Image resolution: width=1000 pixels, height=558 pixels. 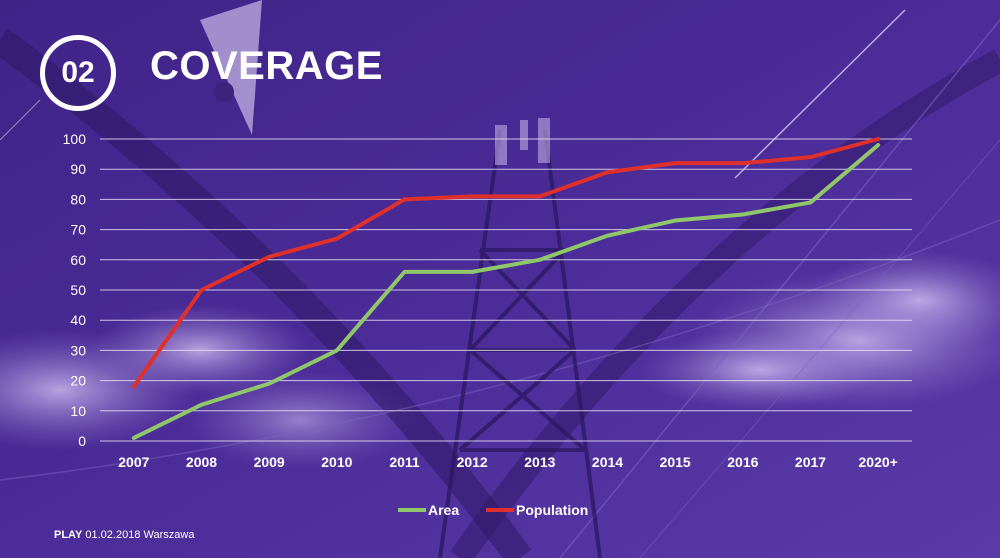 What do you see at coordinates (78, 320) in the screenshot?
I see `y-tick-label: 40` at bounding box center [78, 320].